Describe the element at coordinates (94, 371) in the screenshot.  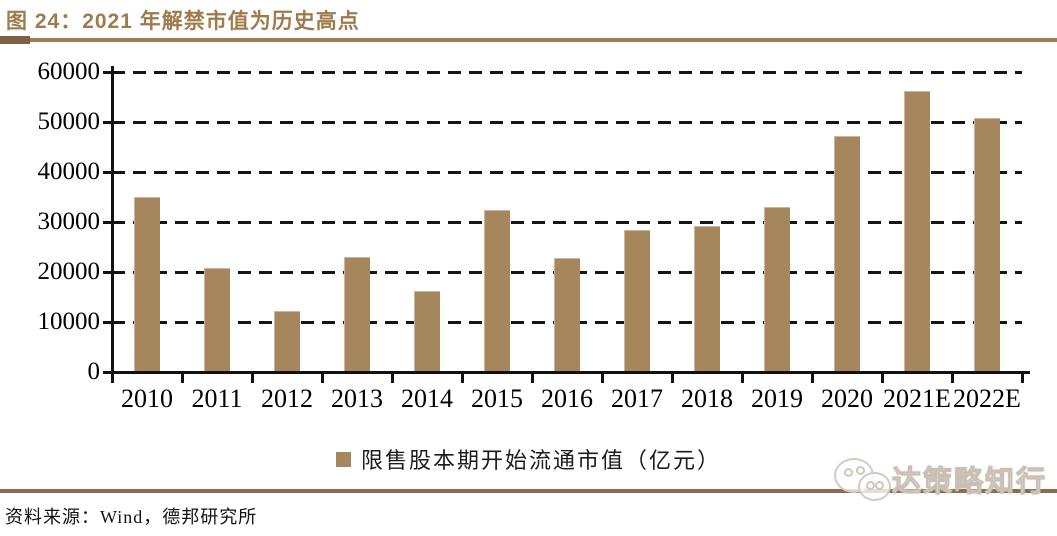
I see `y-axis-label-0: 0` at that location.